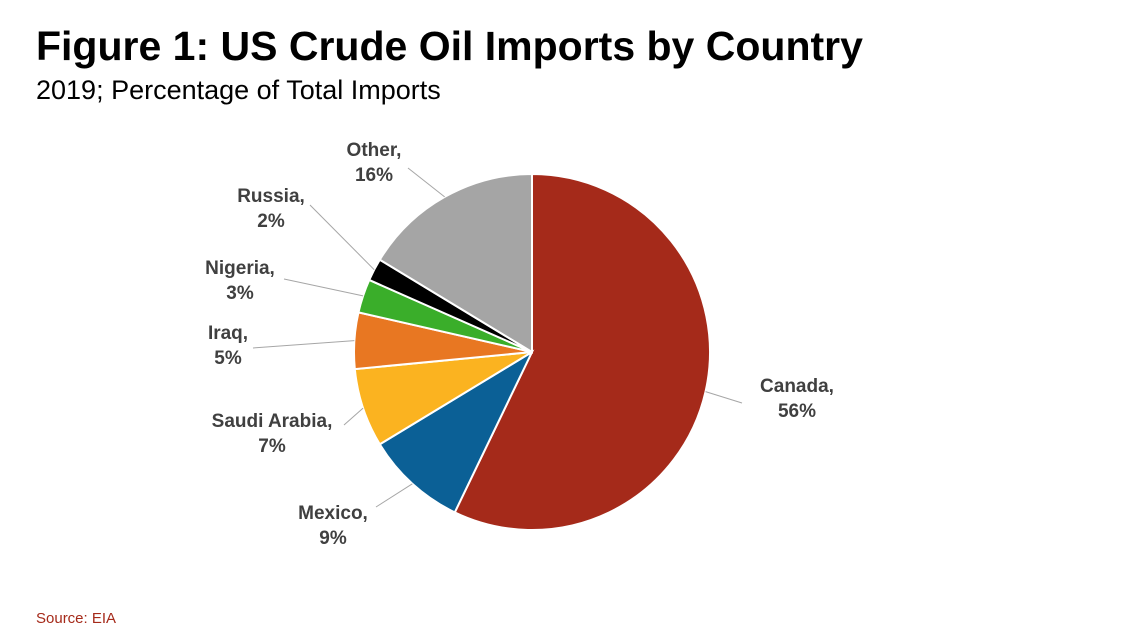  Describe the element at coordinates (271, 221) in the screenshot. I see `value-label: 2%` at that location.